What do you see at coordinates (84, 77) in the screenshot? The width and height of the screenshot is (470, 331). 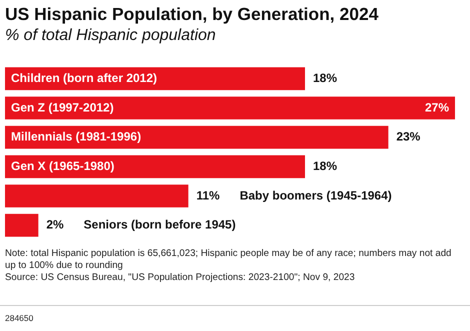 I see `y-tick-label: Children (born after 2012)` at bounding box center [84, 77].